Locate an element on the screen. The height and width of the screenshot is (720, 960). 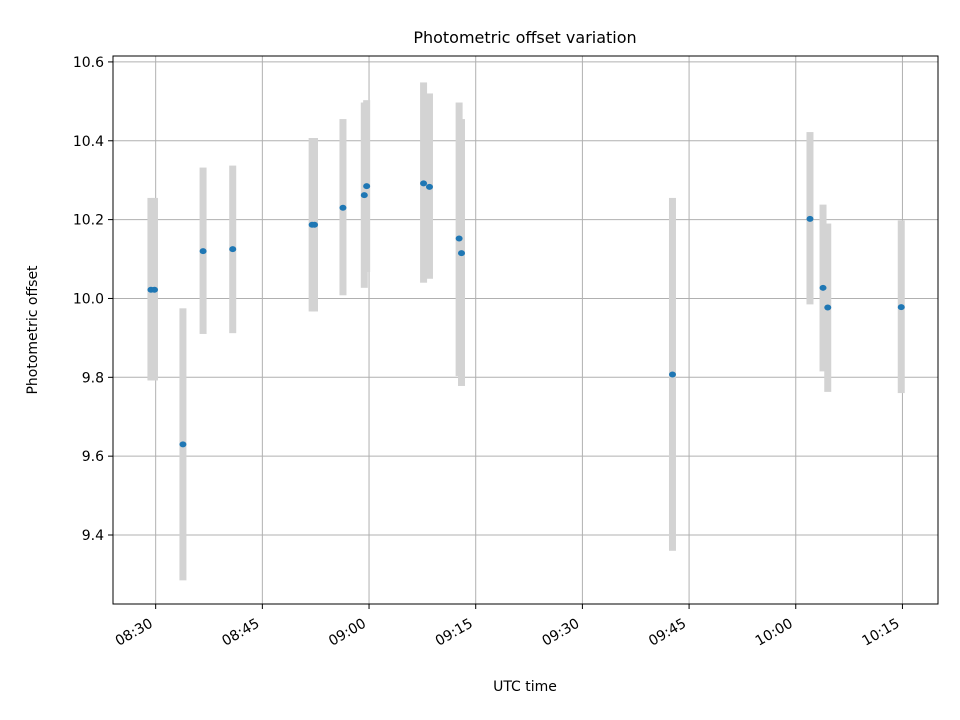
x-tick-label: 08:45 is located at coordinates (240, 633).